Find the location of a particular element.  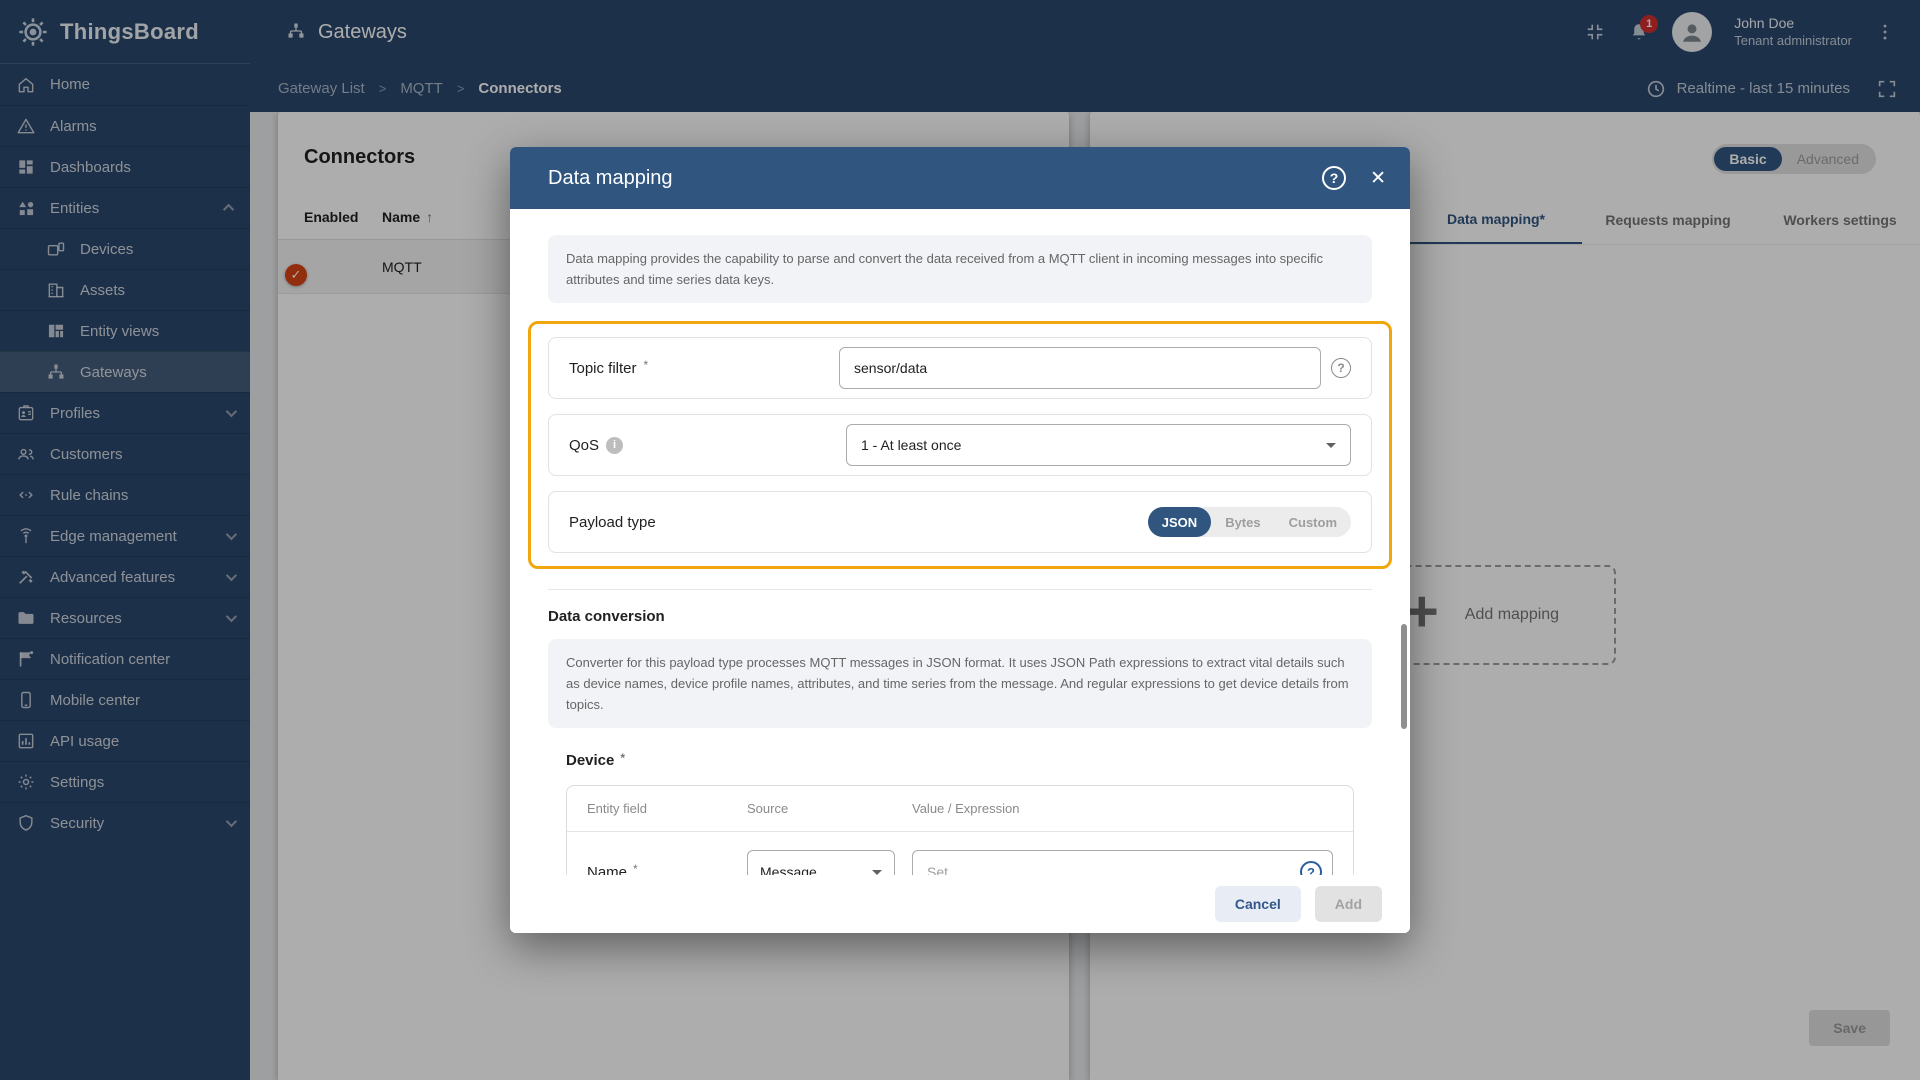

brand: ThingsBoard is located at coordinates (125, 32).